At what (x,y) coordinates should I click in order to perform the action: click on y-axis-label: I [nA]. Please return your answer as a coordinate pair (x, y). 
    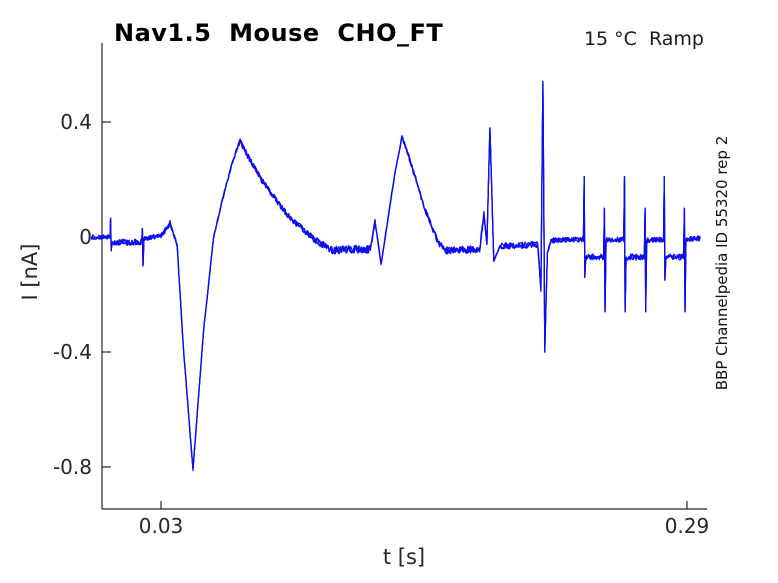
    Looking at the image, I should click on (30, 272).